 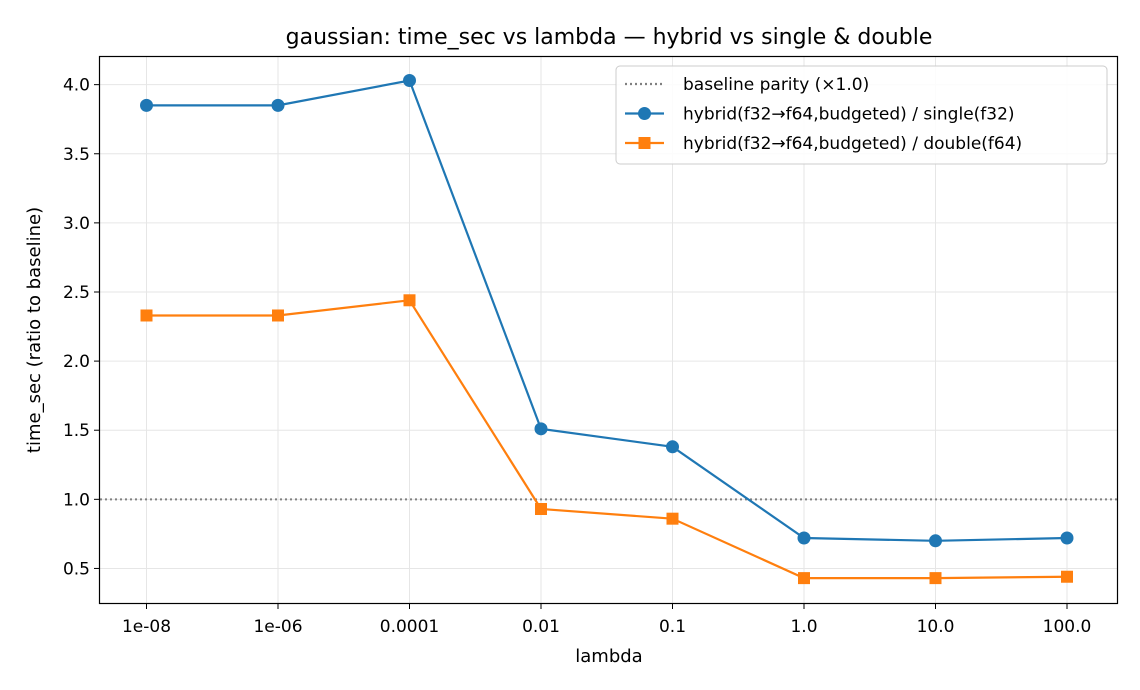 I want to click on legend-marker-circle, so click(x=644, y=113).